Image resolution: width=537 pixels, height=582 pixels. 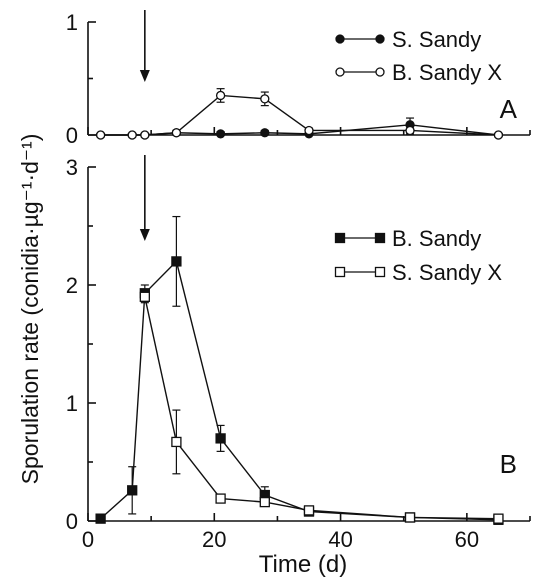 What do you see at coordinates (88, 539) in the screenshot?
I see `x-tick-label: 0` at bounding box center [88, 539].